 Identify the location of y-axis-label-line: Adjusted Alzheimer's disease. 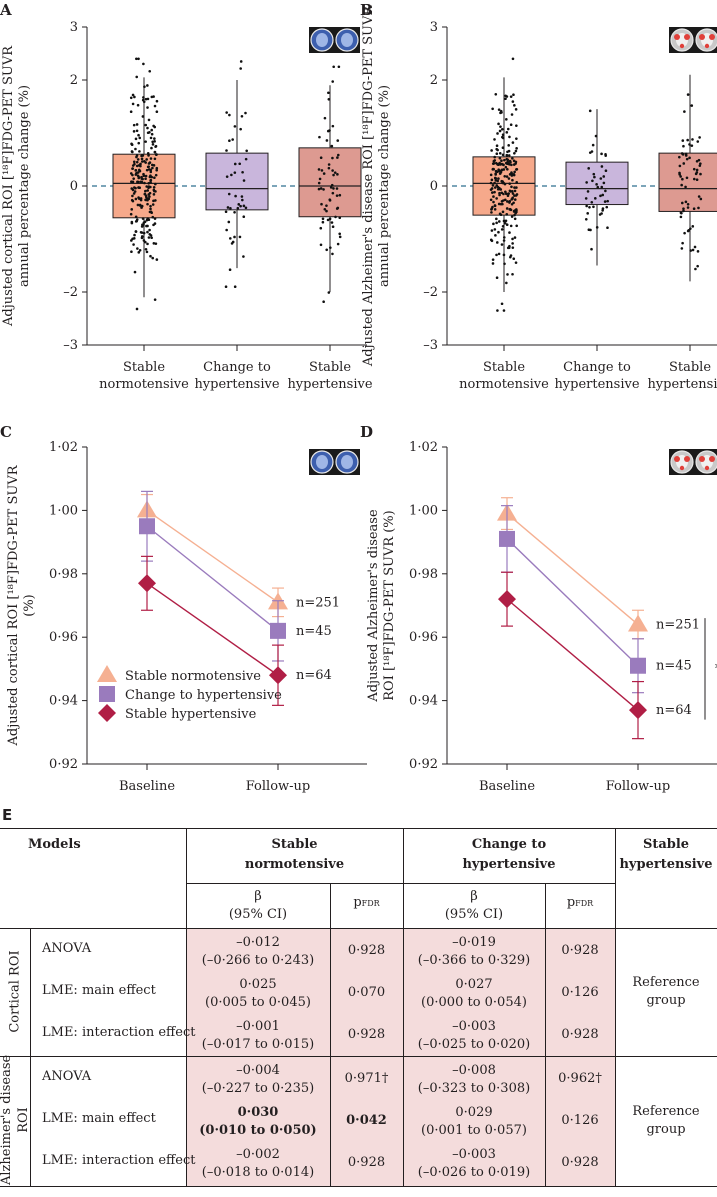
(373, 606).